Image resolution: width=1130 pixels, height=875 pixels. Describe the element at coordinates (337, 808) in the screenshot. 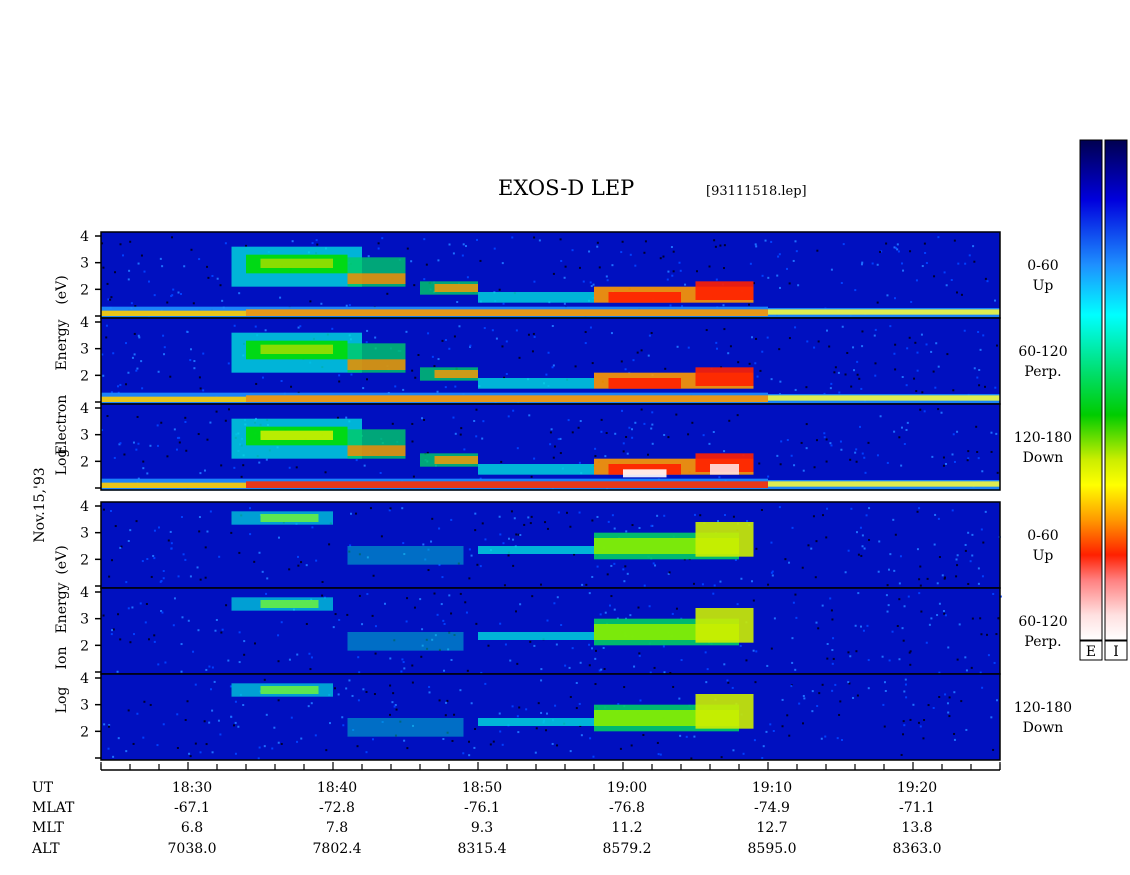

I see `ephemeris-value: -72.8` at that location.